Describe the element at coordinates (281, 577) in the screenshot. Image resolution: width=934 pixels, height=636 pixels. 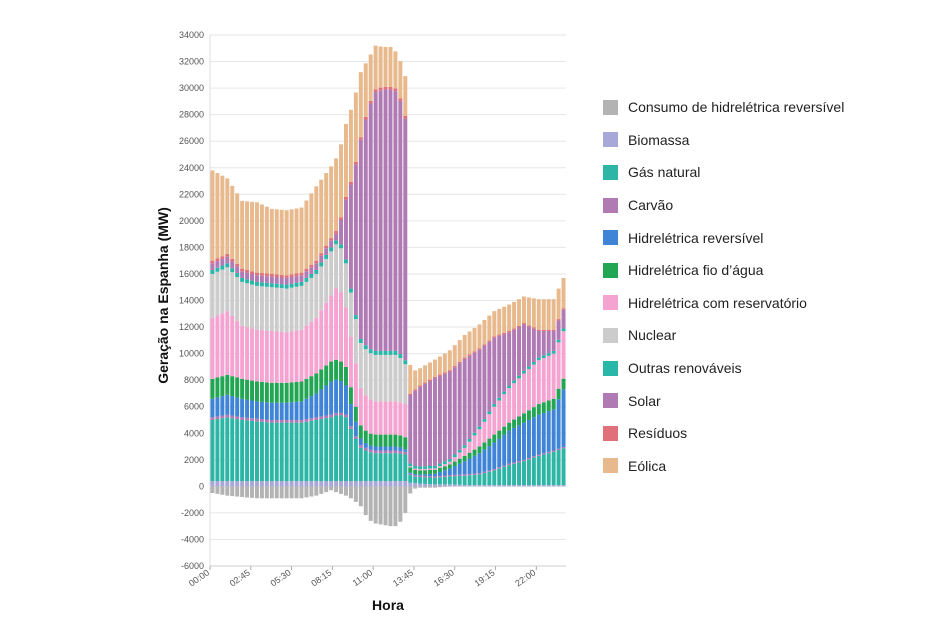
I see `x-tick-label: 05:30` at that location.